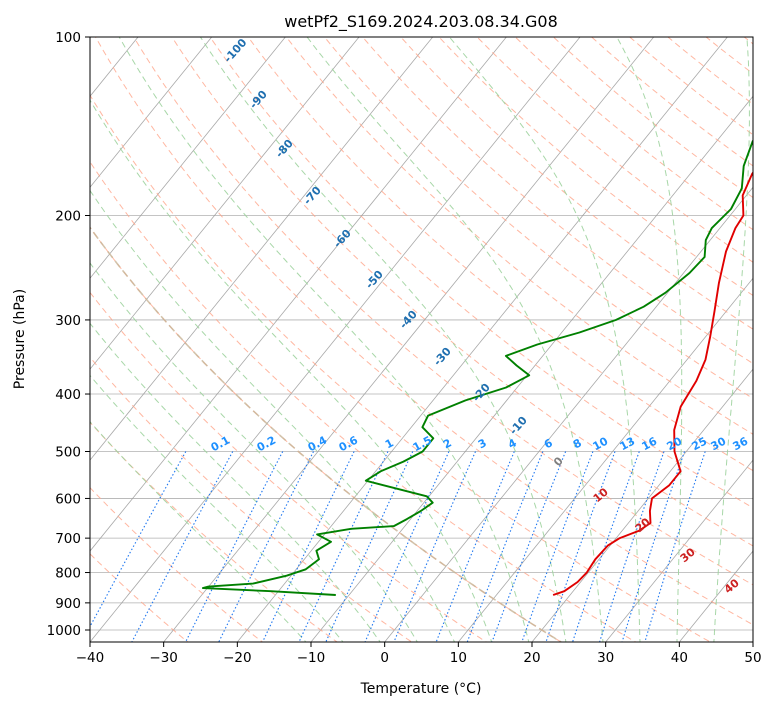 The width and height of the screenshot is (775, 708). I want to click on mixing-ratio-label: 16, so click(650, 443).